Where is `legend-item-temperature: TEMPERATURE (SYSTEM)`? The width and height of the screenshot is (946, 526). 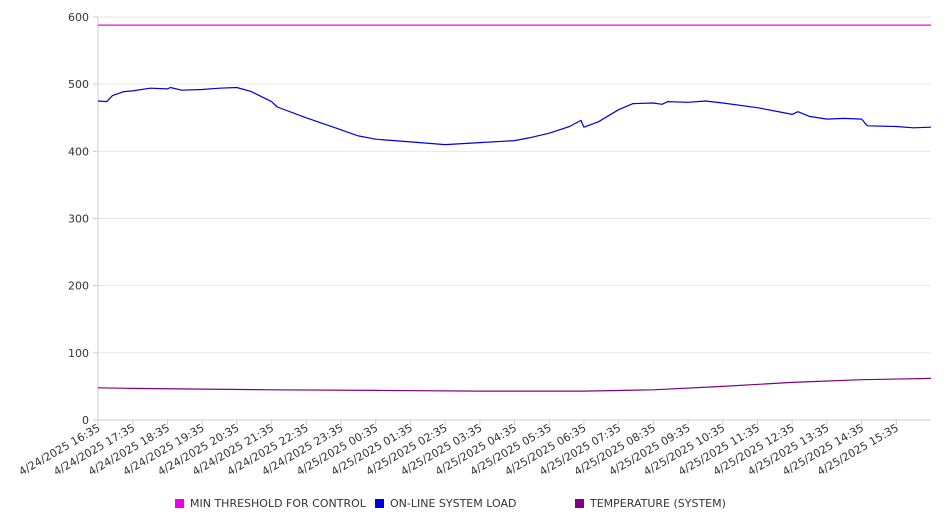 legend-item-temperature: TEMPERATURE (SYSTEM) is located at coordinates (650, 503).